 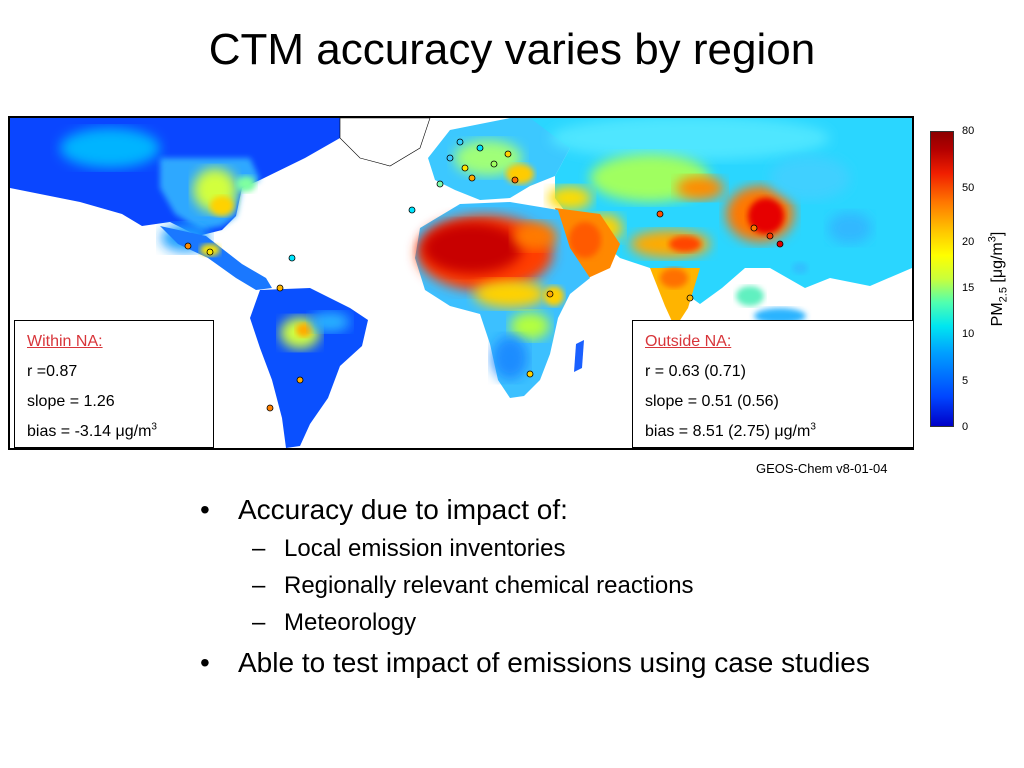 I want to click on sub-bullet-text-reactions: Regionally relevant chemical reactions, so click(x=489, y=585).